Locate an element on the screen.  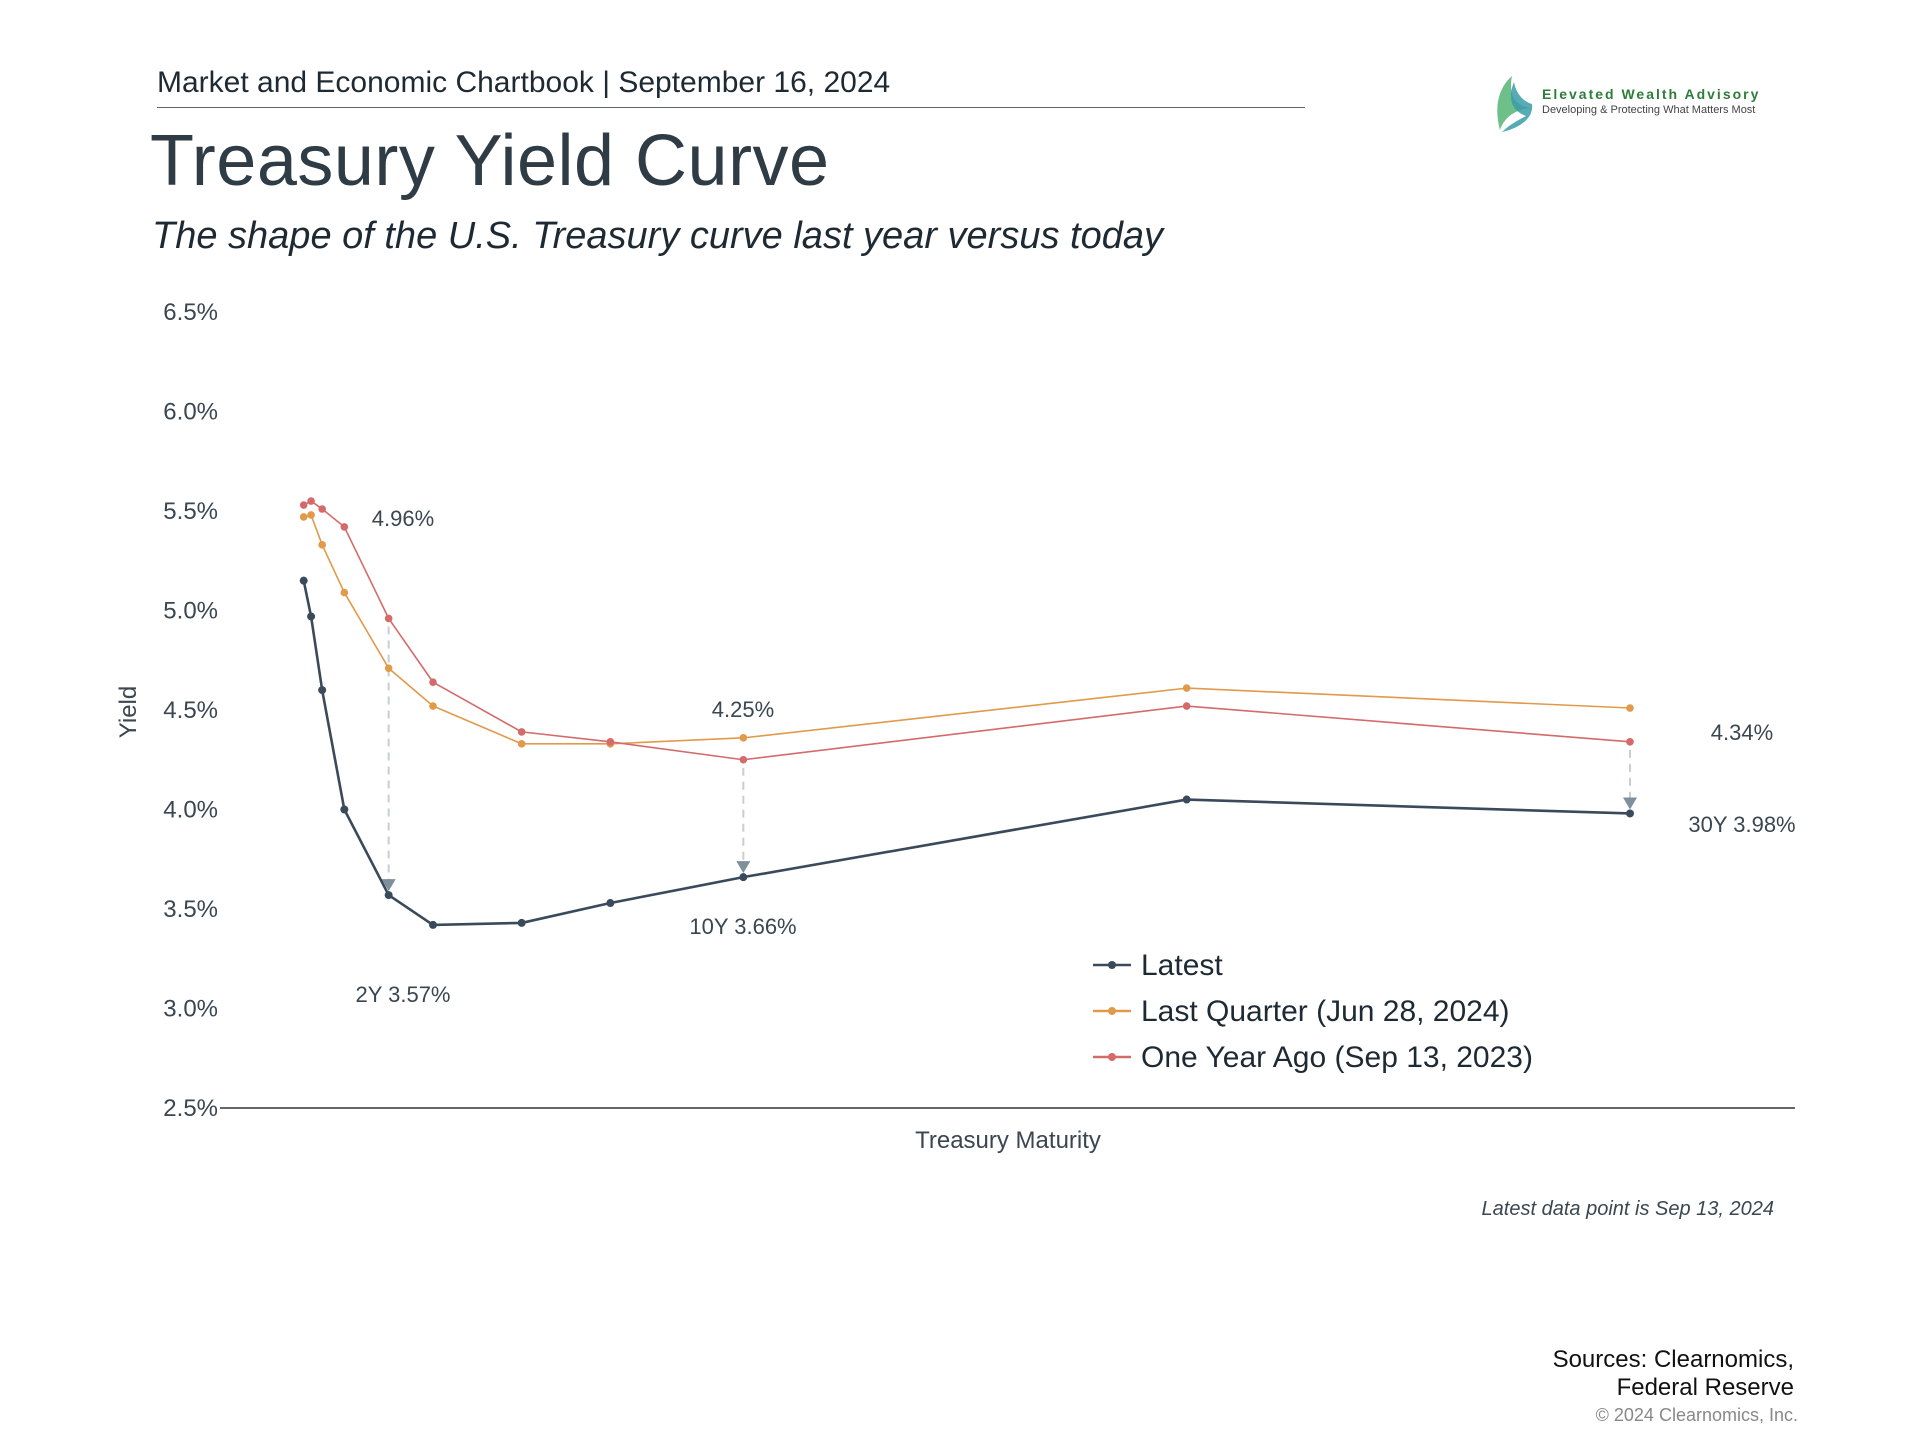
header-divider is located at coordinates (731, 107).